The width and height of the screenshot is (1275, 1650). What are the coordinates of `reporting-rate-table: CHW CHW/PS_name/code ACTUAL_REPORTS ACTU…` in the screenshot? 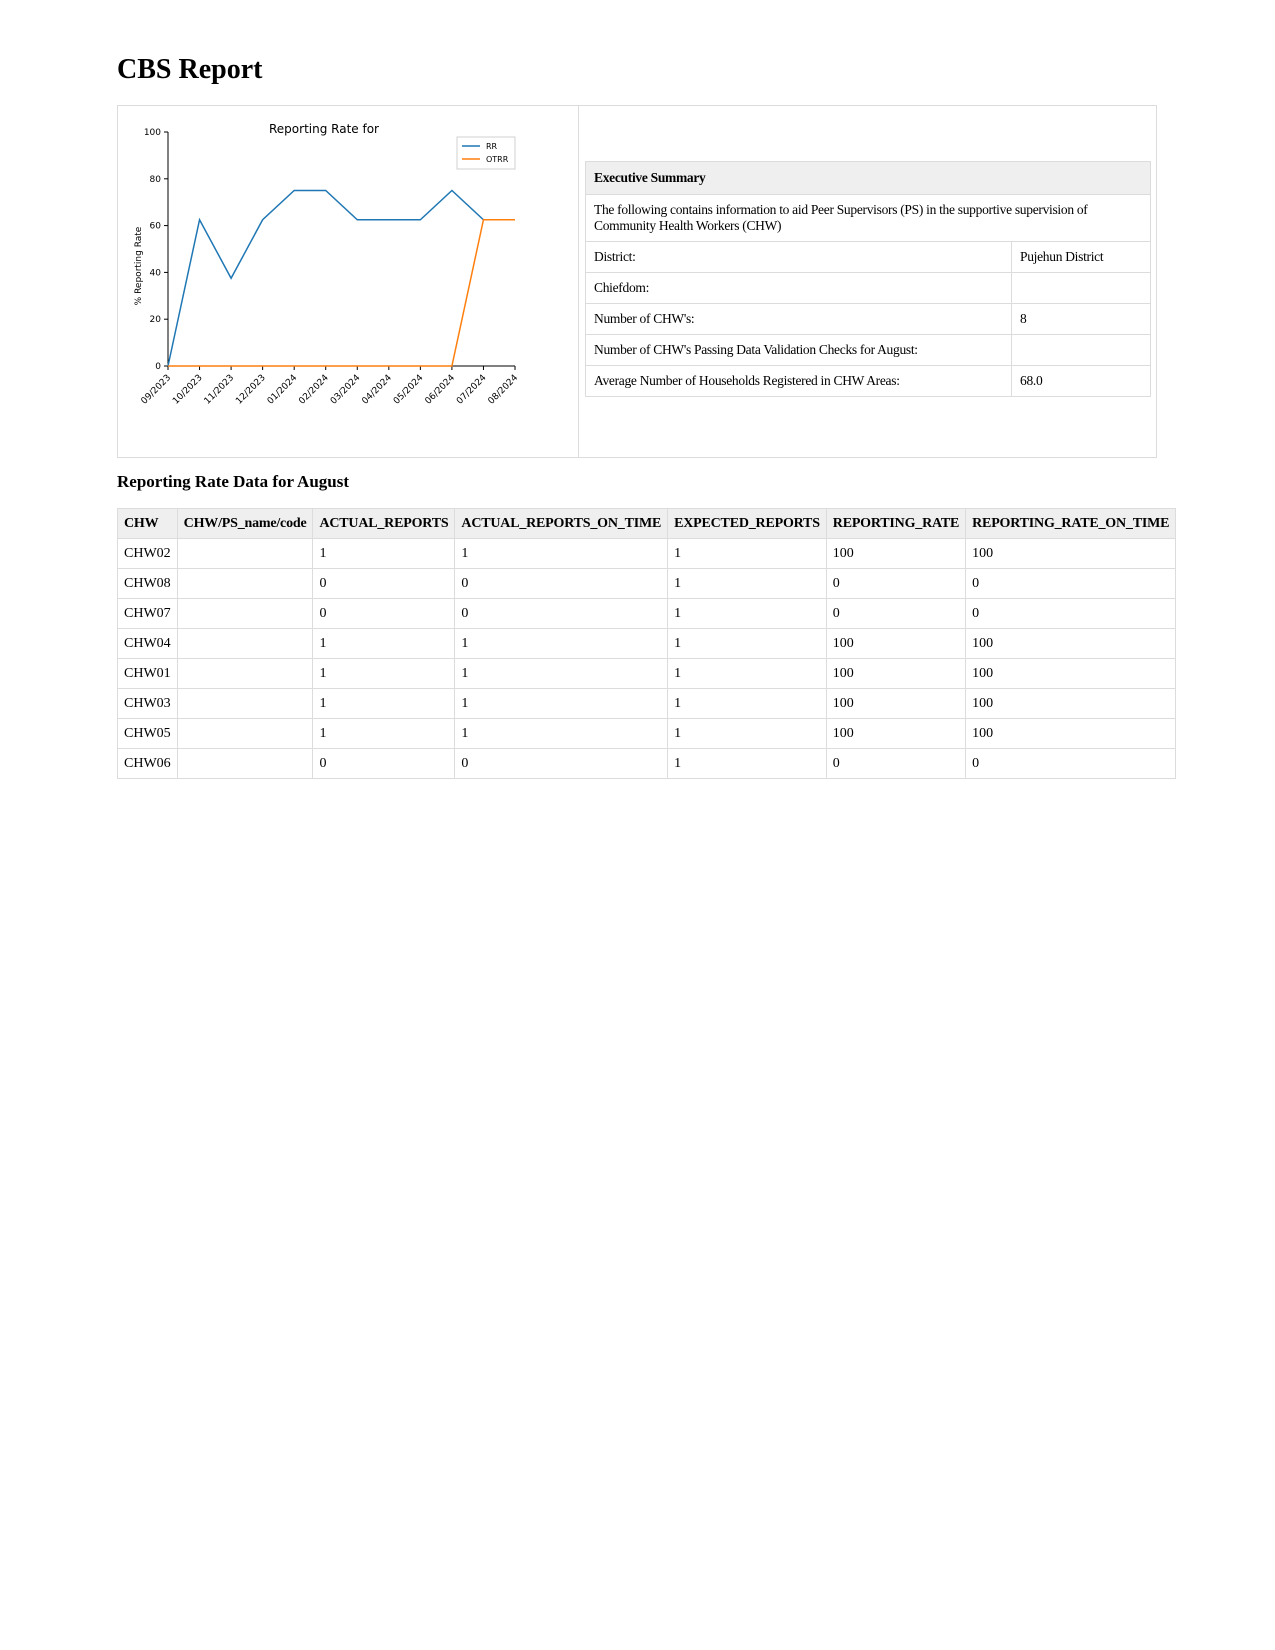 It's located at (647, 643).